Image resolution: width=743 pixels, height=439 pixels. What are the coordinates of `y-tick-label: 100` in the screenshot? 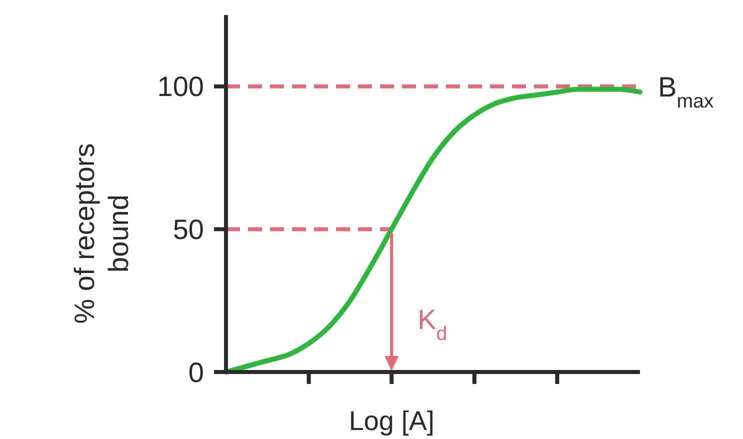 It's located at (180, 86).